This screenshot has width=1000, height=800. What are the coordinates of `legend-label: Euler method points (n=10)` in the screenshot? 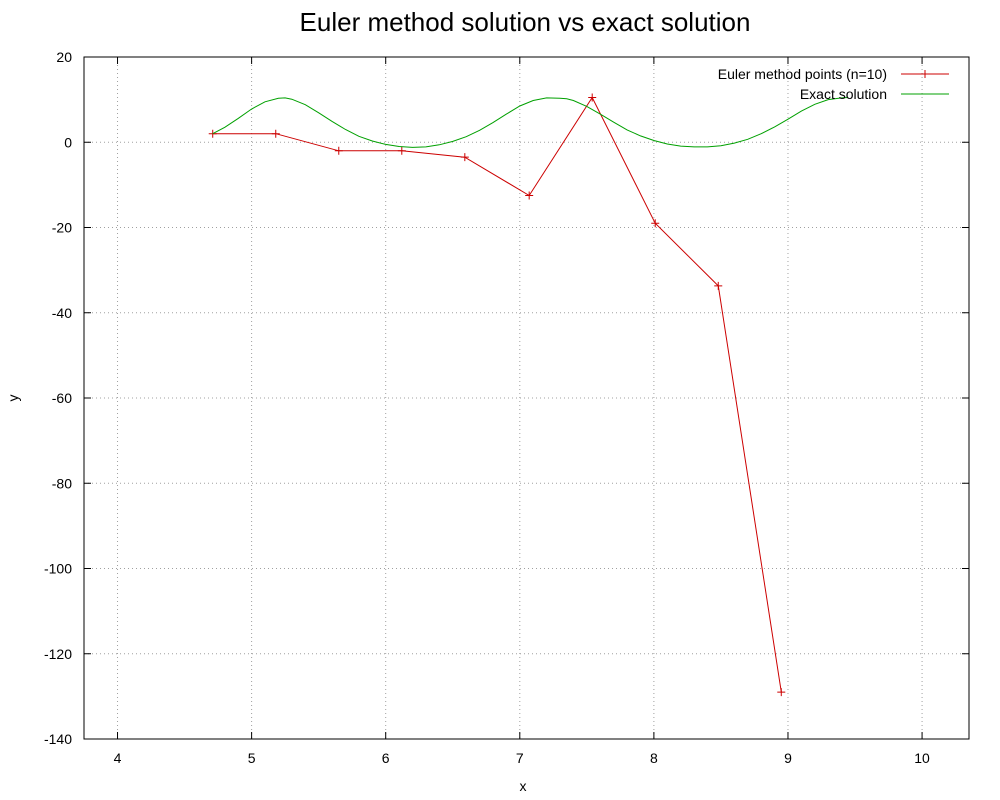 It's located at (802, 74).